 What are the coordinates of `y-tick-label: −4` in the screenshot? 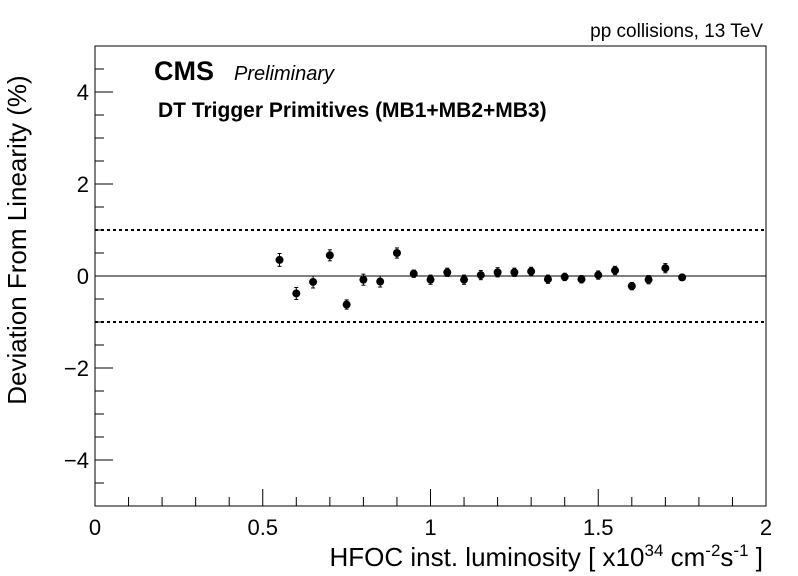 It's located at (76, 460).